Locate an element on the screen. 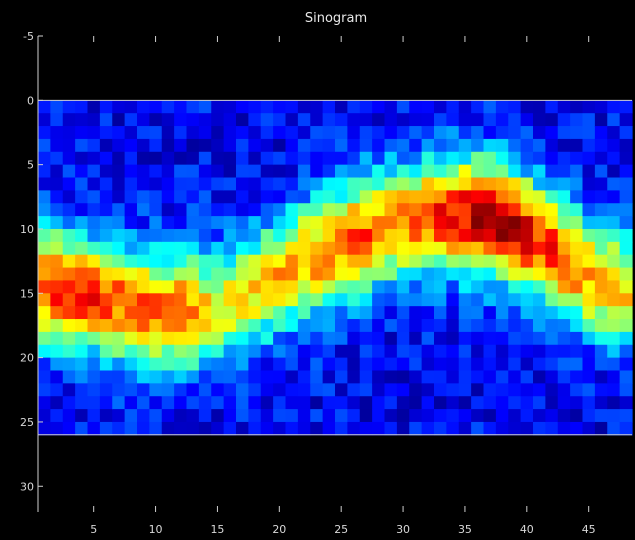  x-tick-label: 40 is located at coordinates (527, 529).